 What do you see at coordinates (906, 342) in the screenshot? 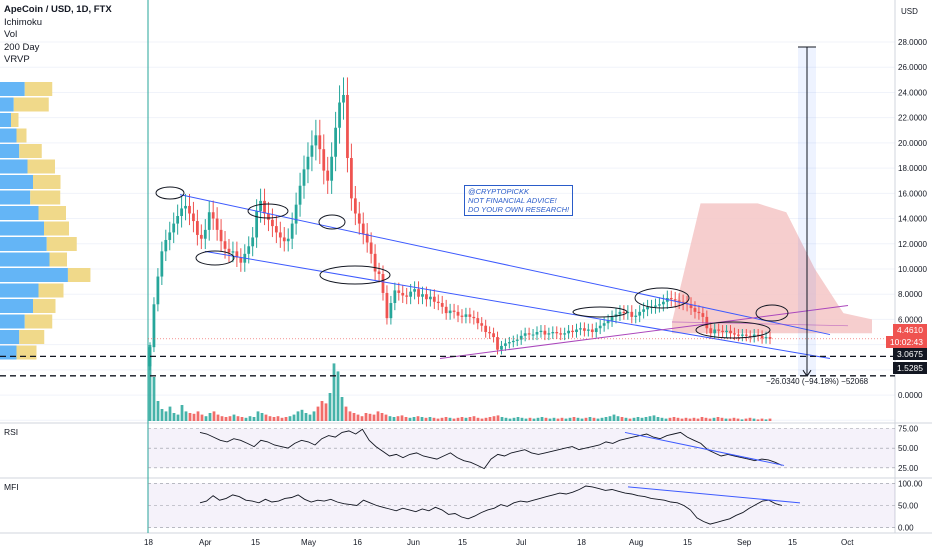
I see `countdown-box: 10:02:43` at bounding box center [906, 342].